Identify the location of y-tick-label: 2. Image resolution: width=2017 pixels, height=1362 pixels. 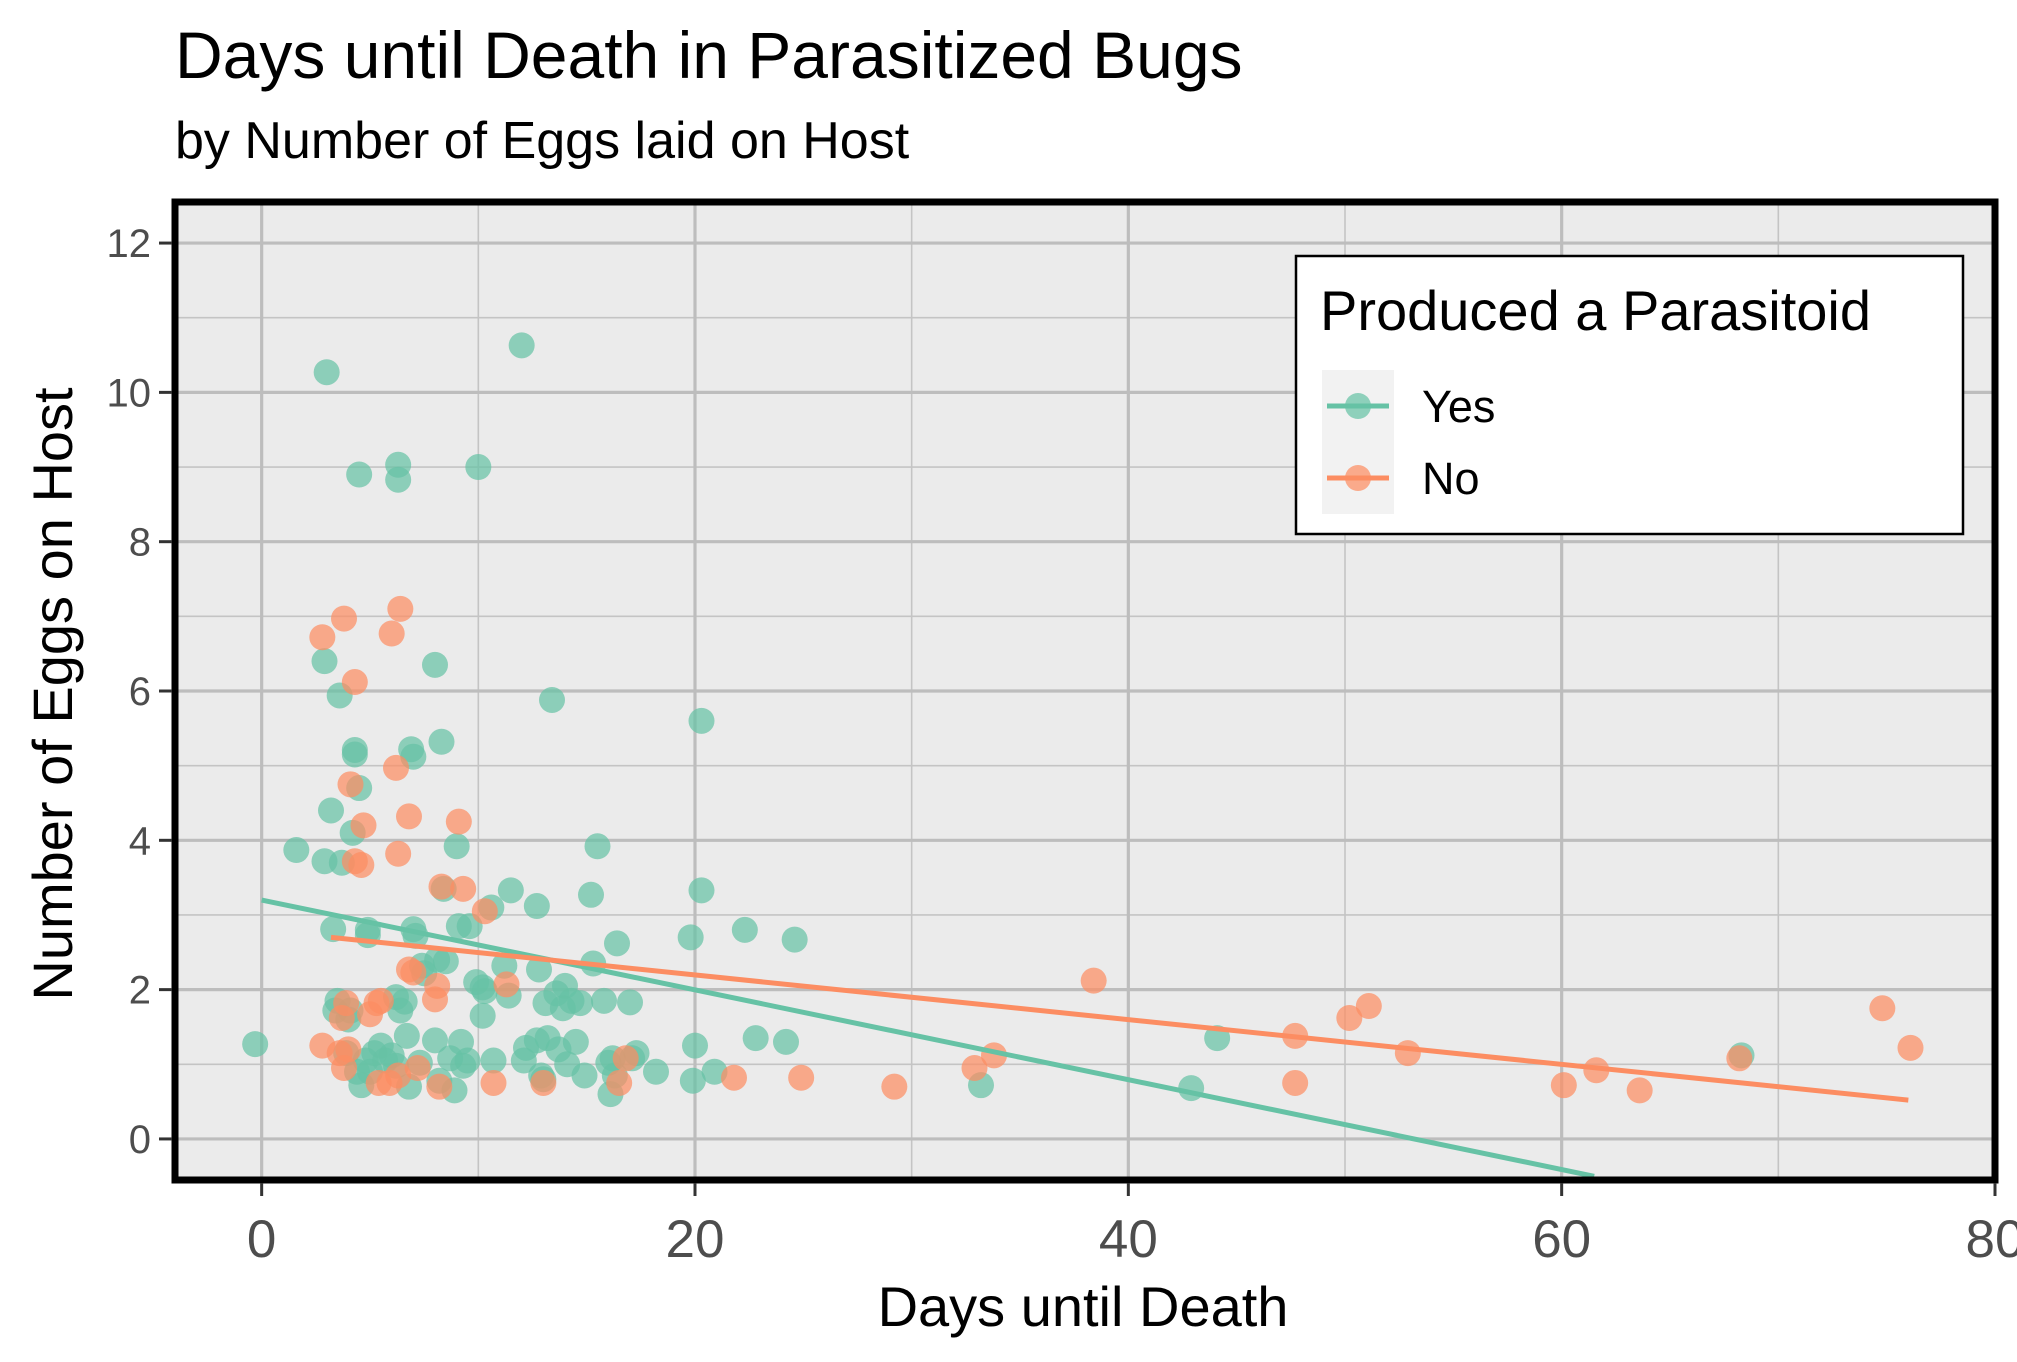
(140, 991).